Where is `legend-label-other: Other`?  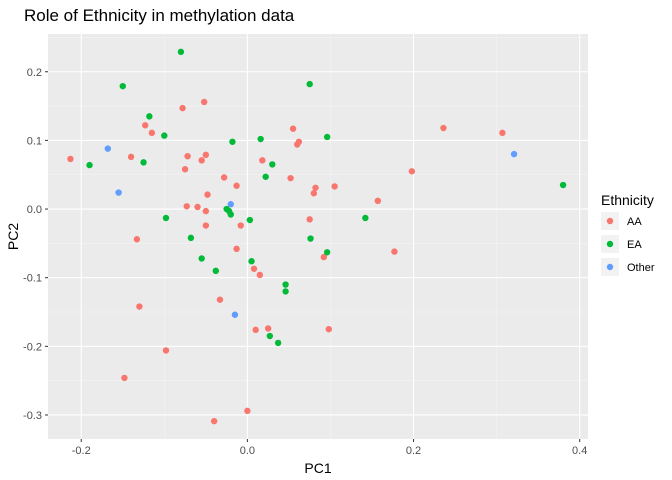
legend-label-other: Other is located at coordinates (641, 268).